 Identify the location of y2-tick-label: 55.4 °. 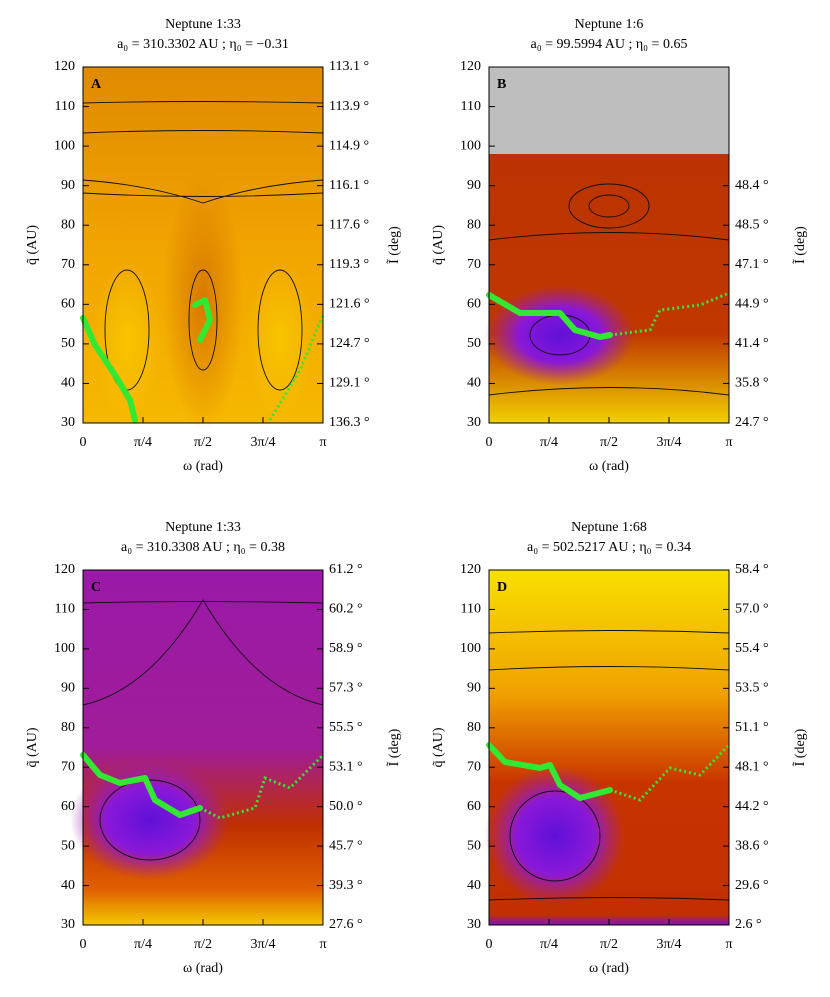
(752, 648).